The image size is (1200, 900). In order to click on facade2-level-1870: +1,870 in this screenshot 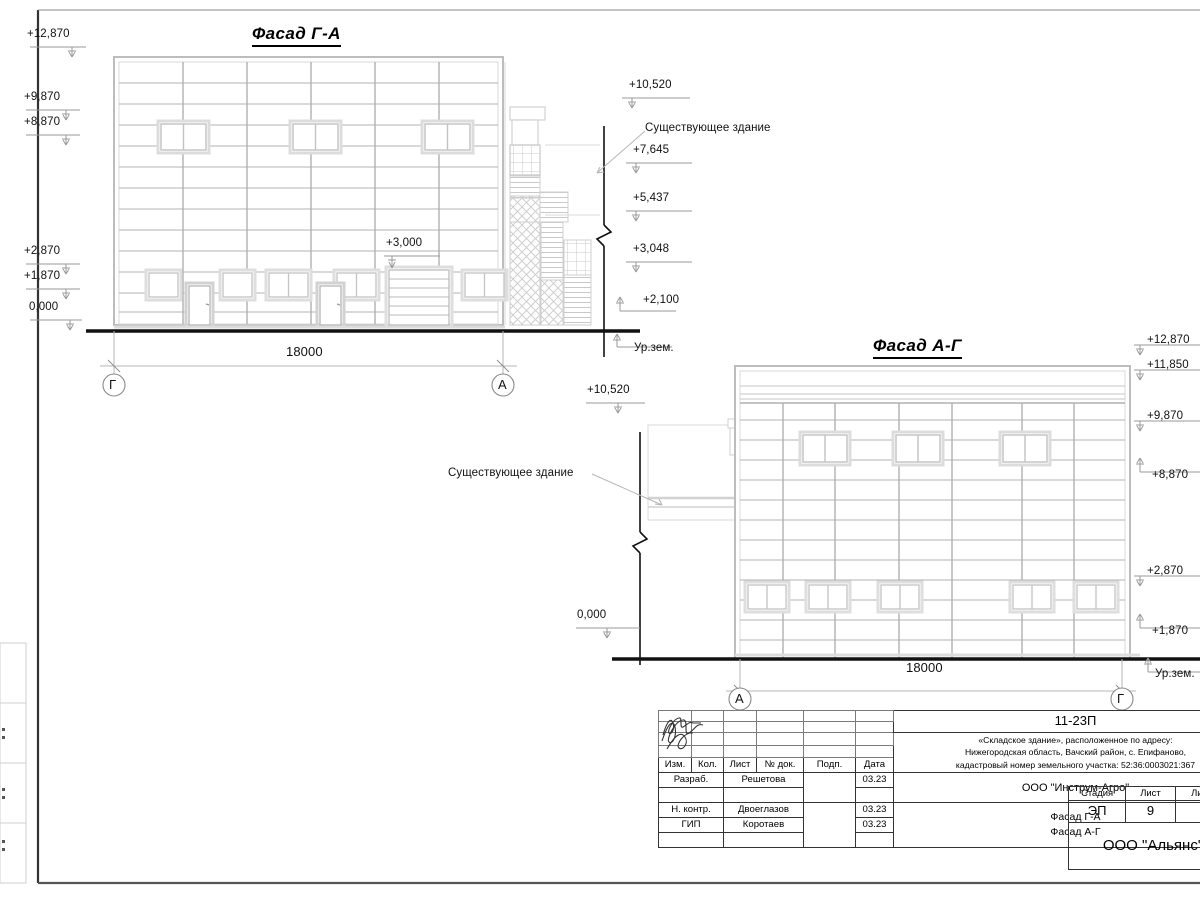, I will do `click(1170, 631)`.